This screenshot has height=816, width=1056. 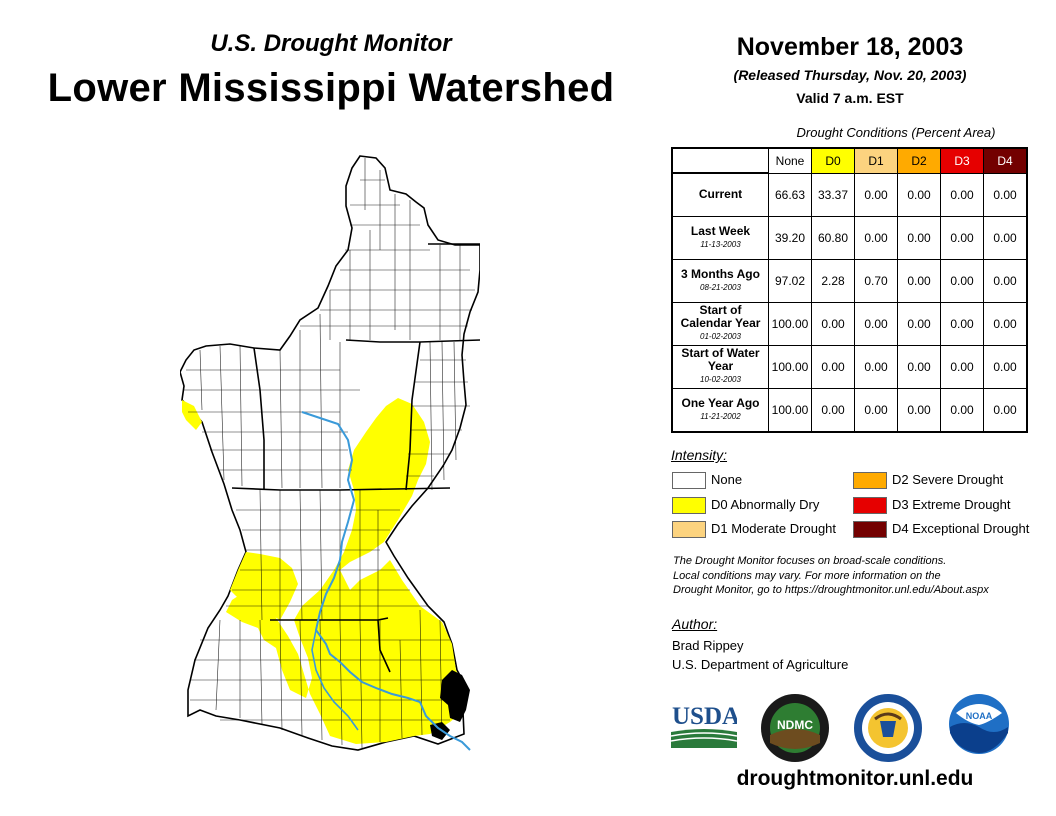 What do you see at coordinates (720, 379) in the screenshot?
I see `row-label-date: 10-02-2003` at bounding box center [720, 379].